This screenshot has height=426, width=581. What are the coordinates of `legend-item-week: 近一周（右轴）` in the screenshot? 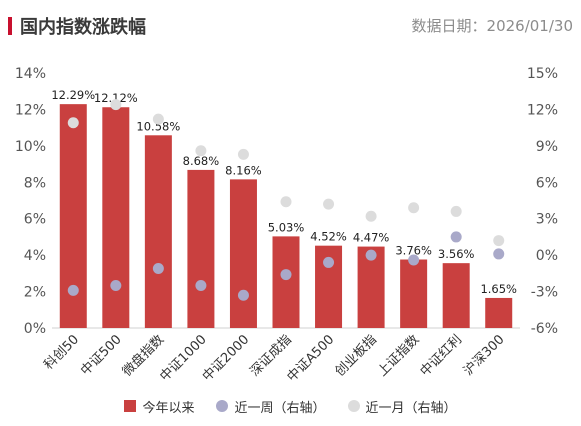 It's located at (271, 406).